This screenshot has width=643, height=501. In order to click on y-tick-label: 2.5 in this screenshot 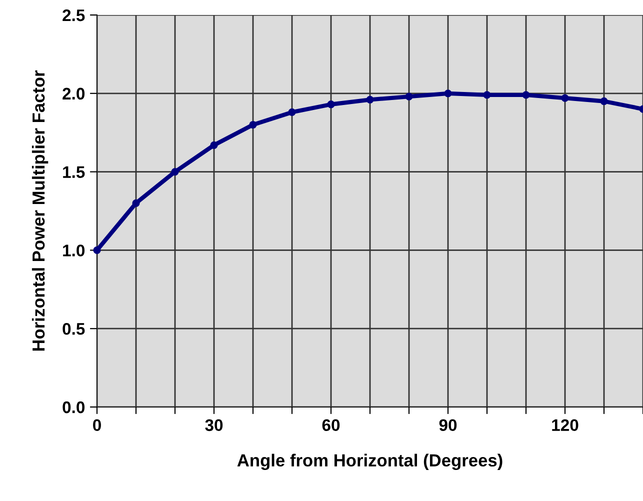, I will do `click(73, 15)`.